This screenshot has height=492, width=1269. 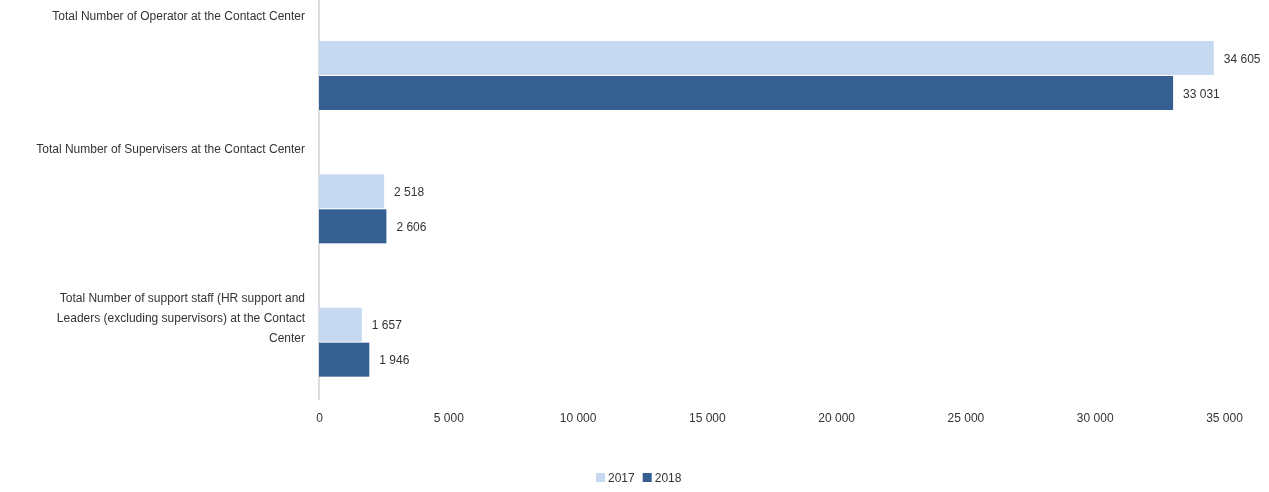 What do you see at coordinates (449, 417) in the screenshot?
I see `x-tick-label: 5 000` at bounding box center [449, 417].